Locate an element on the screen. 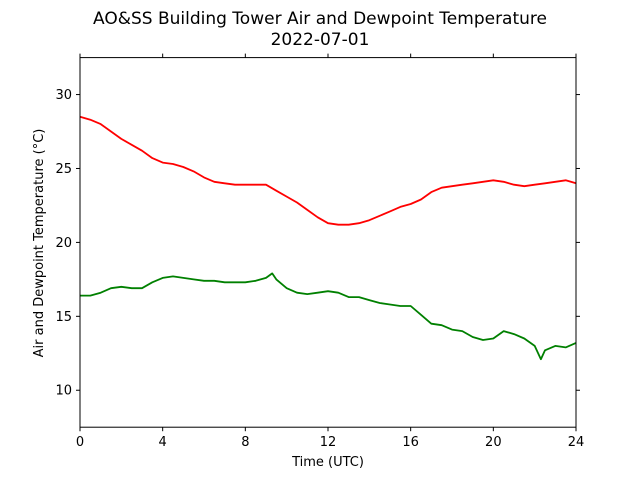 This screenshot has height=480, width=640. dewpoint-temperature-line is located at coordinates (328, 316).